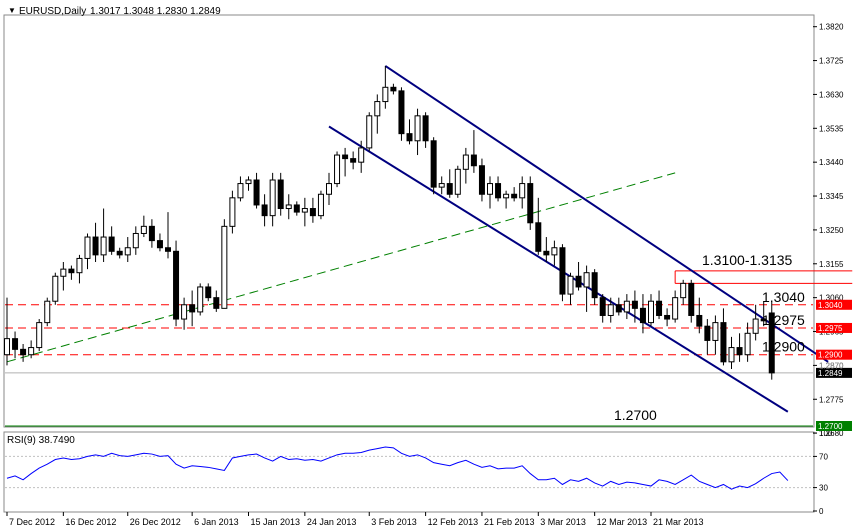 Image resolution: width=856 pixels, height=532 pixels. Describe the element at coordinates (409, 472) in the screenshot. I see `rsi-panel-frame` at that location.